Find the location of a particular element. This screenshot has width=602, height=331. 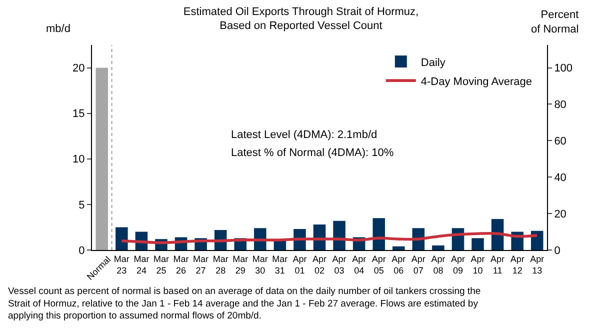

legend-label: 4-Day Moving Average is located at coordinates (476, 82).